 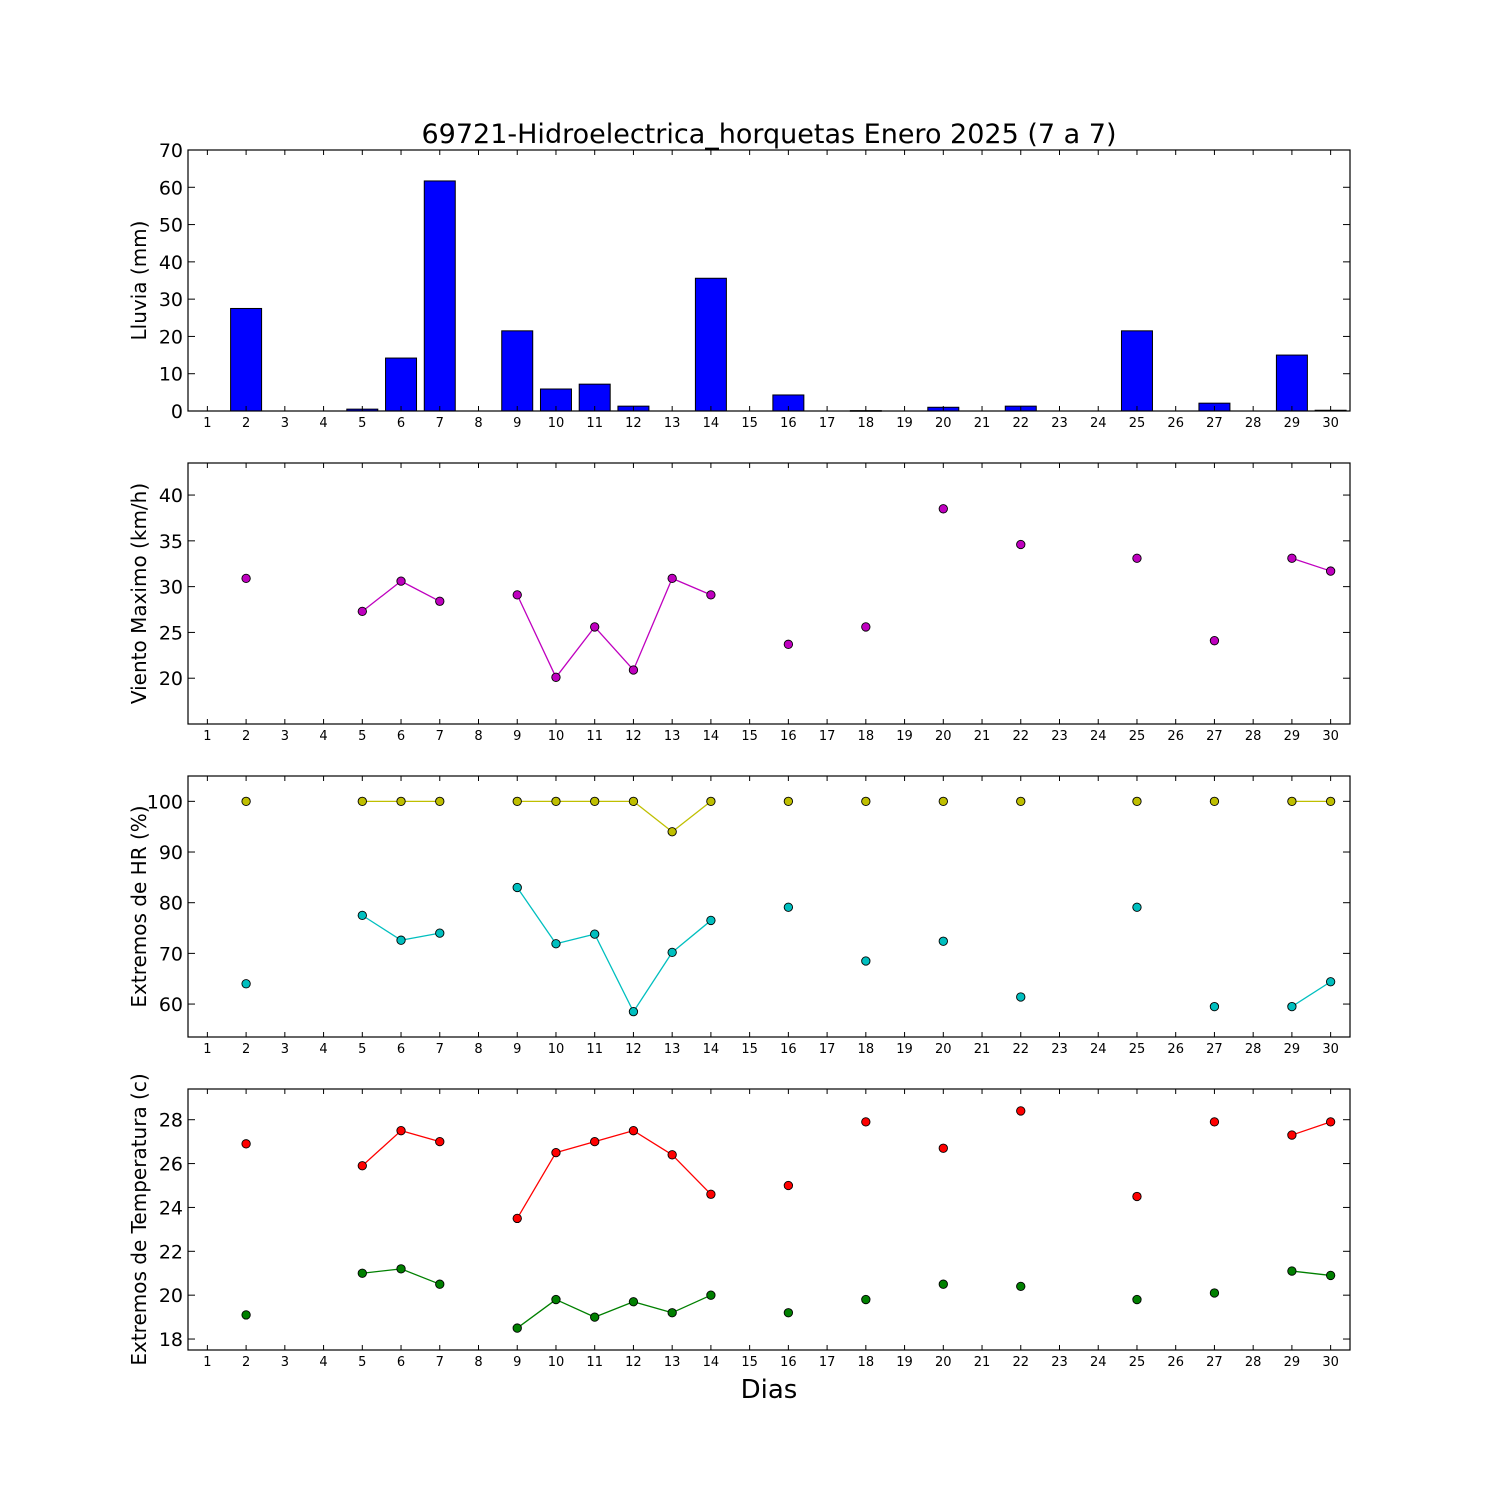 I want to click on x-axis-label: Dias, so click(x=769, y=1390).